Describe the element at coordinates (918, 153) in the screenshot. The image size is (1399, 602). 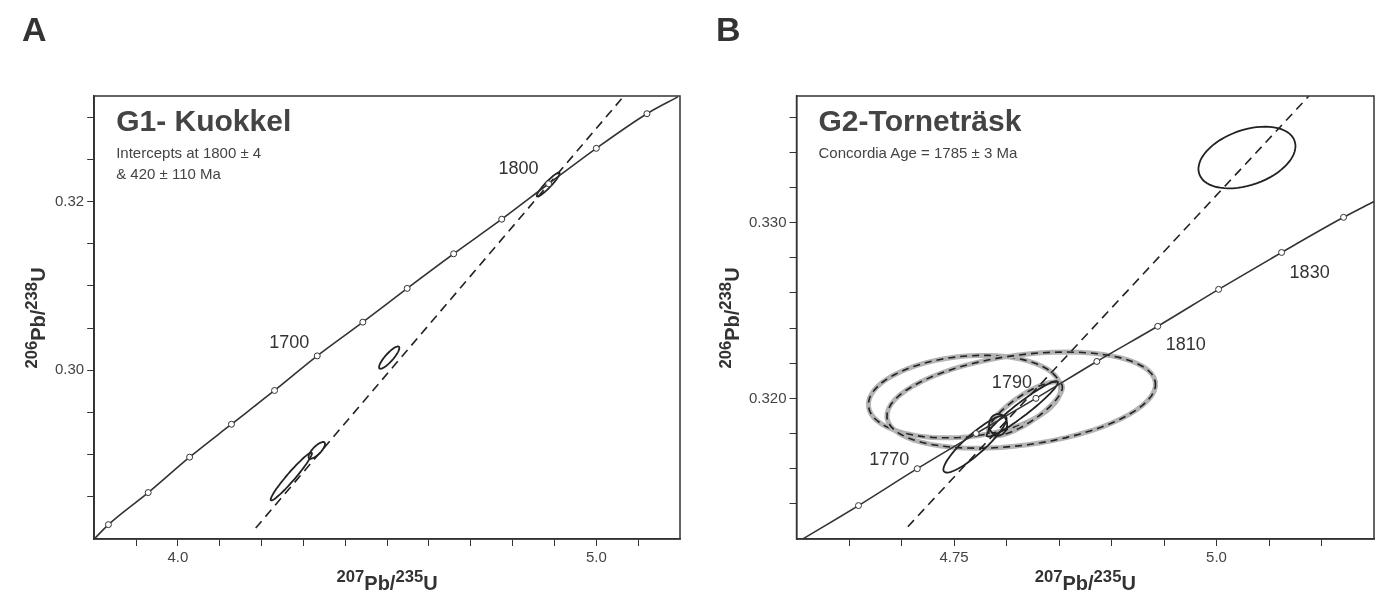
I see `text: Concordia Age = 1785 ± 3 Ma` at that location.